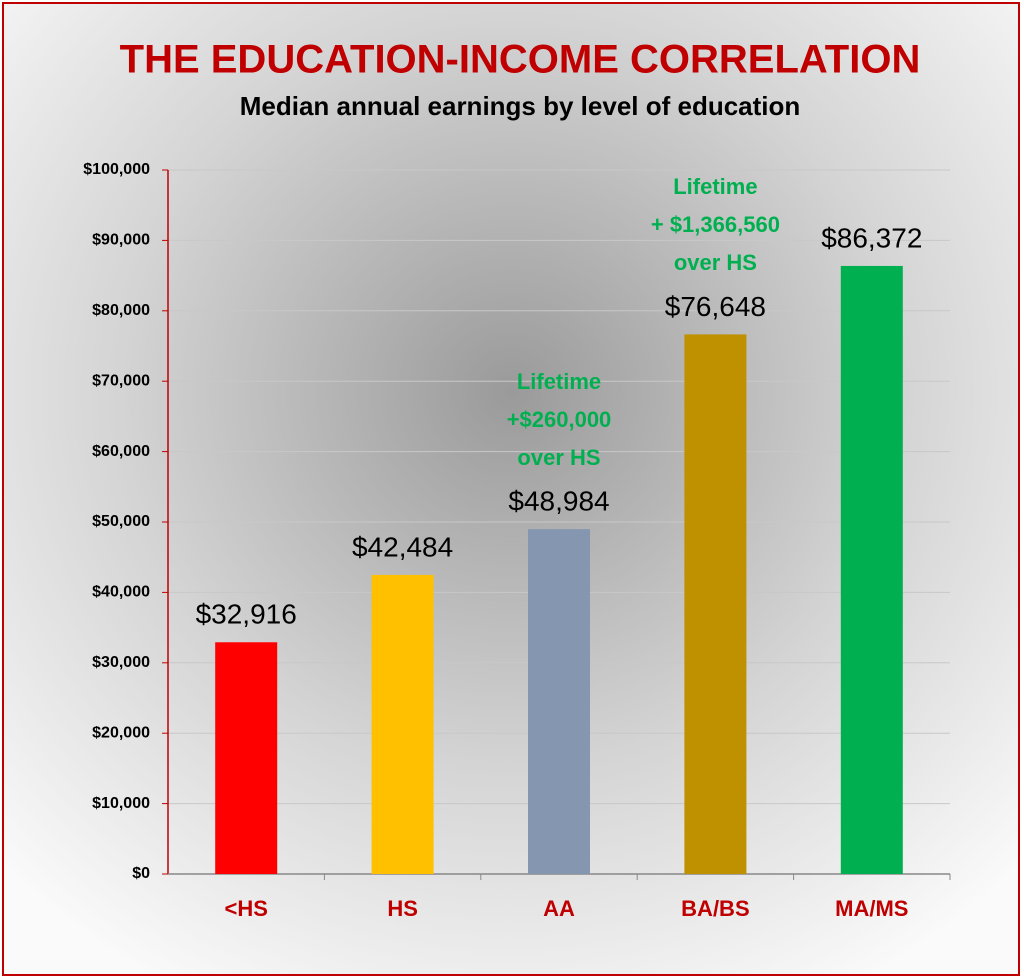  Describe the element at coordinates (559, 908) in the screenshot. I see `x-tick-label: AA` at that location.